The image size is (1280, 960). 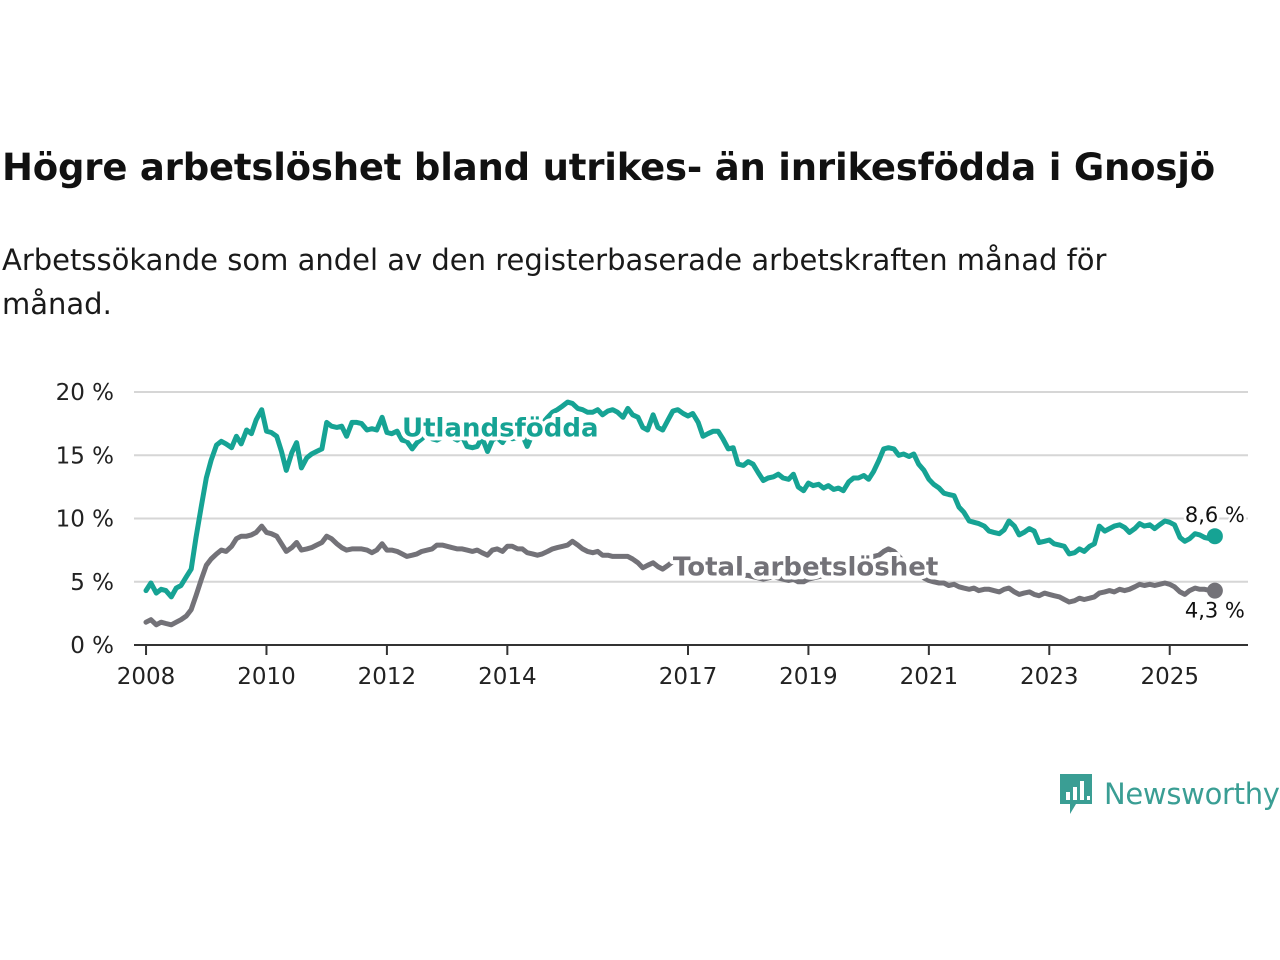 I want to click on x-tick-label: 2008, so click(x=146, y=677).